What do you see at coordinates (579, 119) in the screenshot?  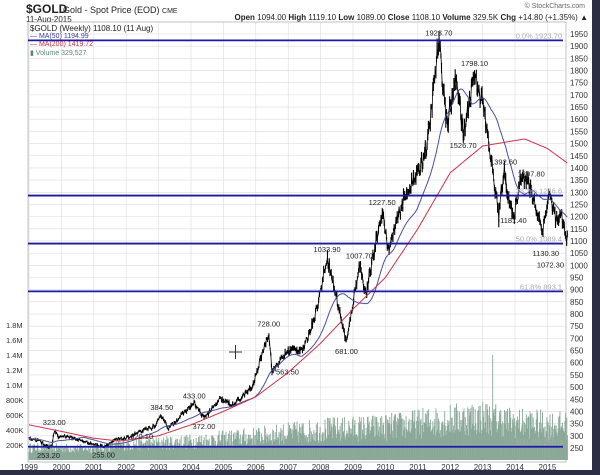 I see `price-tick-label: 1600` at bounding box center [579, 119].